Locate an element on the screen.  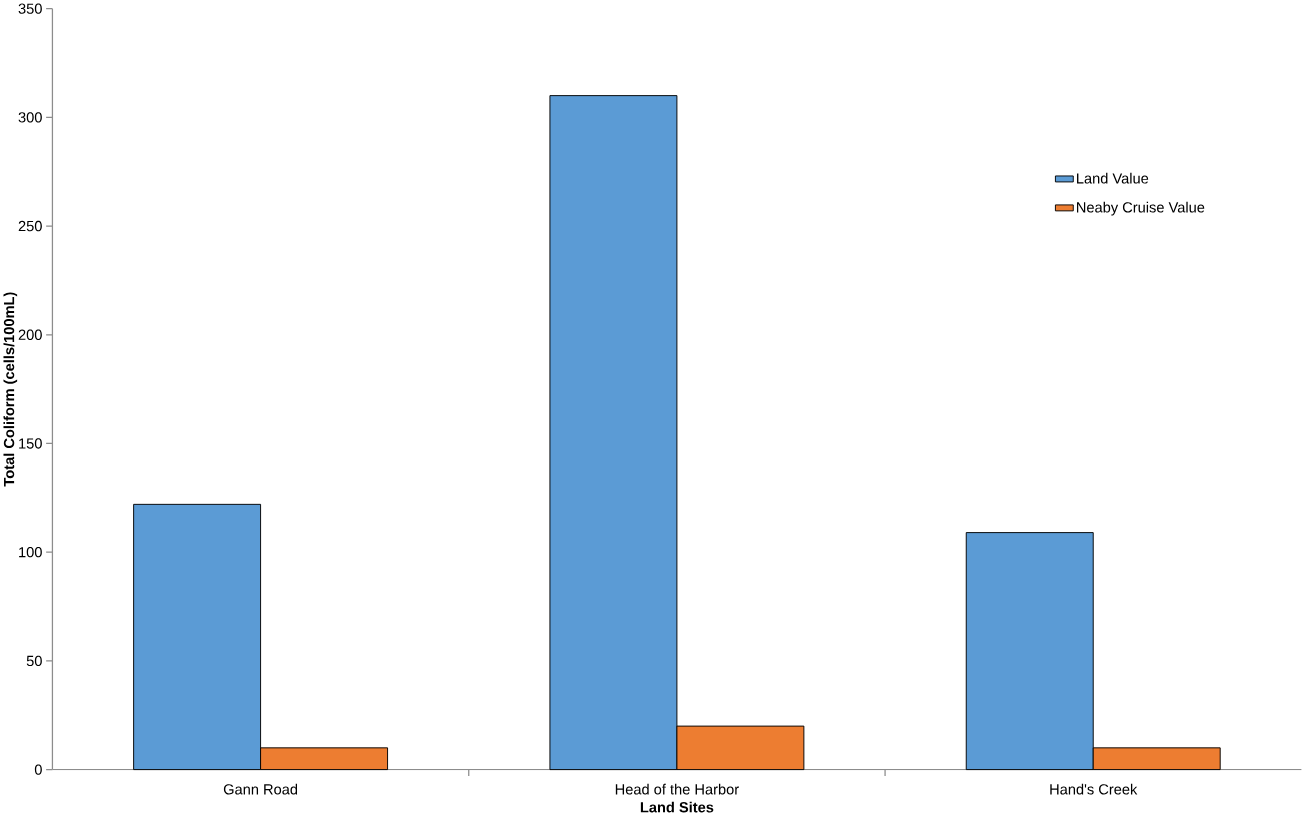
legend-label: Land Value is located at coordinates (1113, 178).